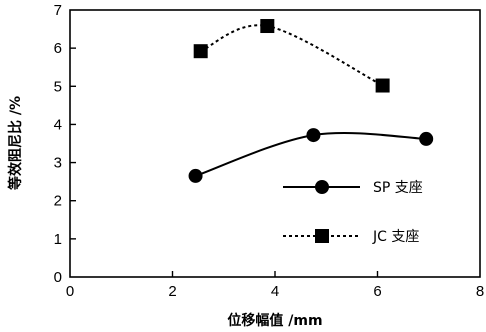 The height and width of the screenshot is (332, 486). What do you see at coordinates (58, 10) in the screenshot?
I see `y-tick-label: 7` at bounding box center [58, 10].